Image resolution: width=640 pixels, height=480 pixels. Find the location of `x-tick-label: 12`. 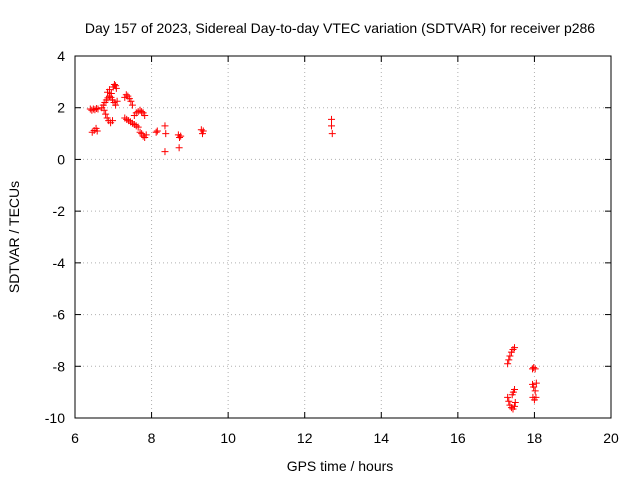

x-tick-label: 12 is located at coordinates (305, 438).